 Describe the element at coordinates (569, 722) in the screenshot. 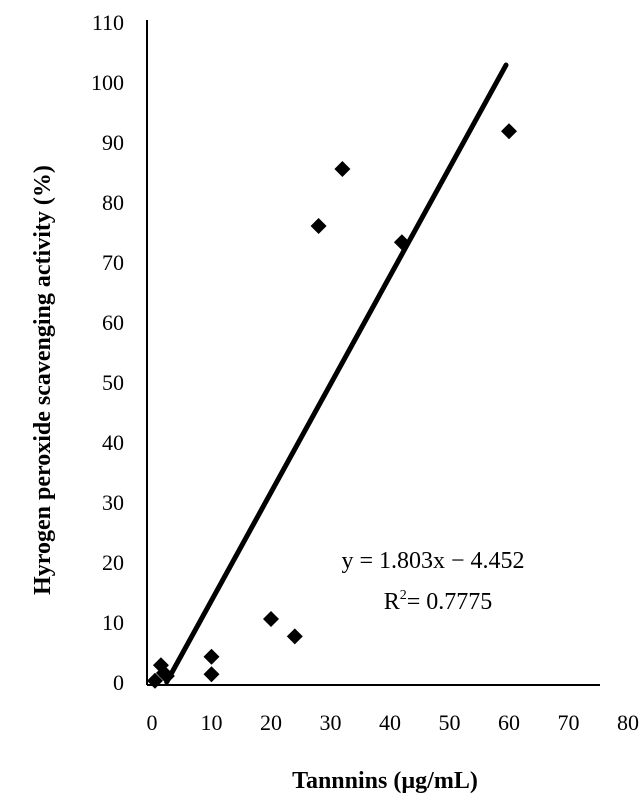

I see `x-tick-label: 70` at that location.